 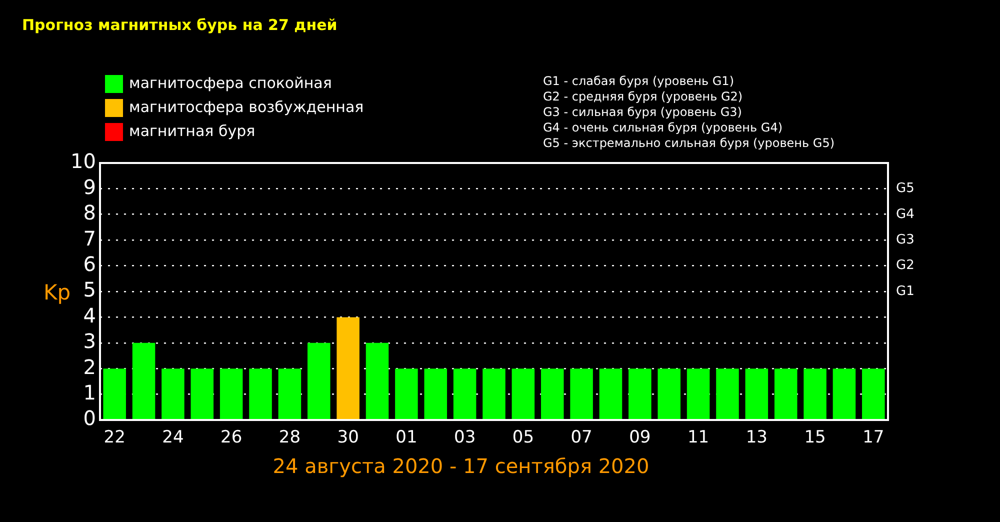 What do you see at coordinates (873, 438) in the screenshot?
I see `x-tick-label: 17` at bounding box center [873, 438].